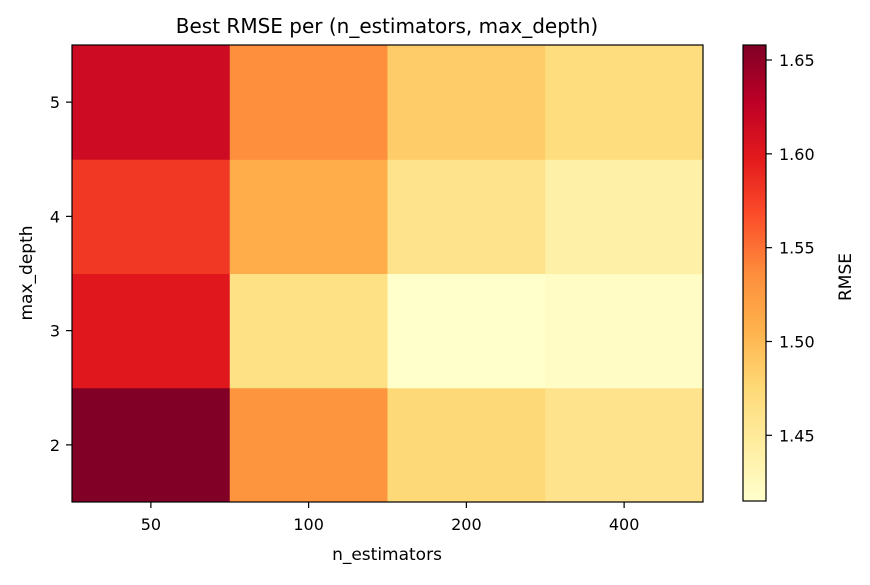  I want to click on colorbar-tick-label: 1.65, so click(797, 60).